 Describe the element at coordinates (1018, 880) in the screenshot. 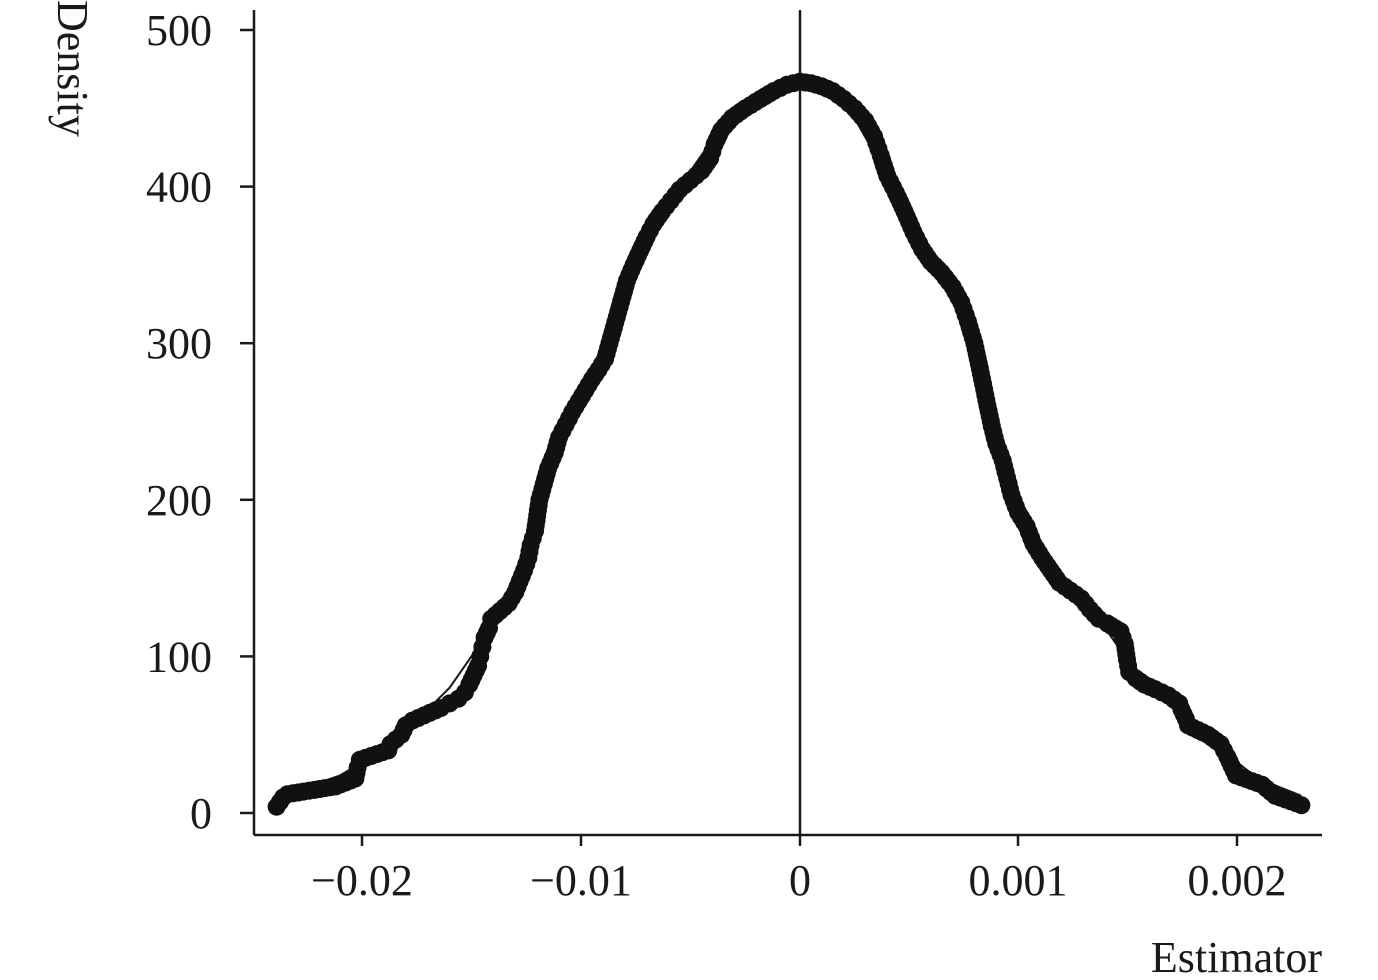

I see `x-tick-label: 0.001` at that location.